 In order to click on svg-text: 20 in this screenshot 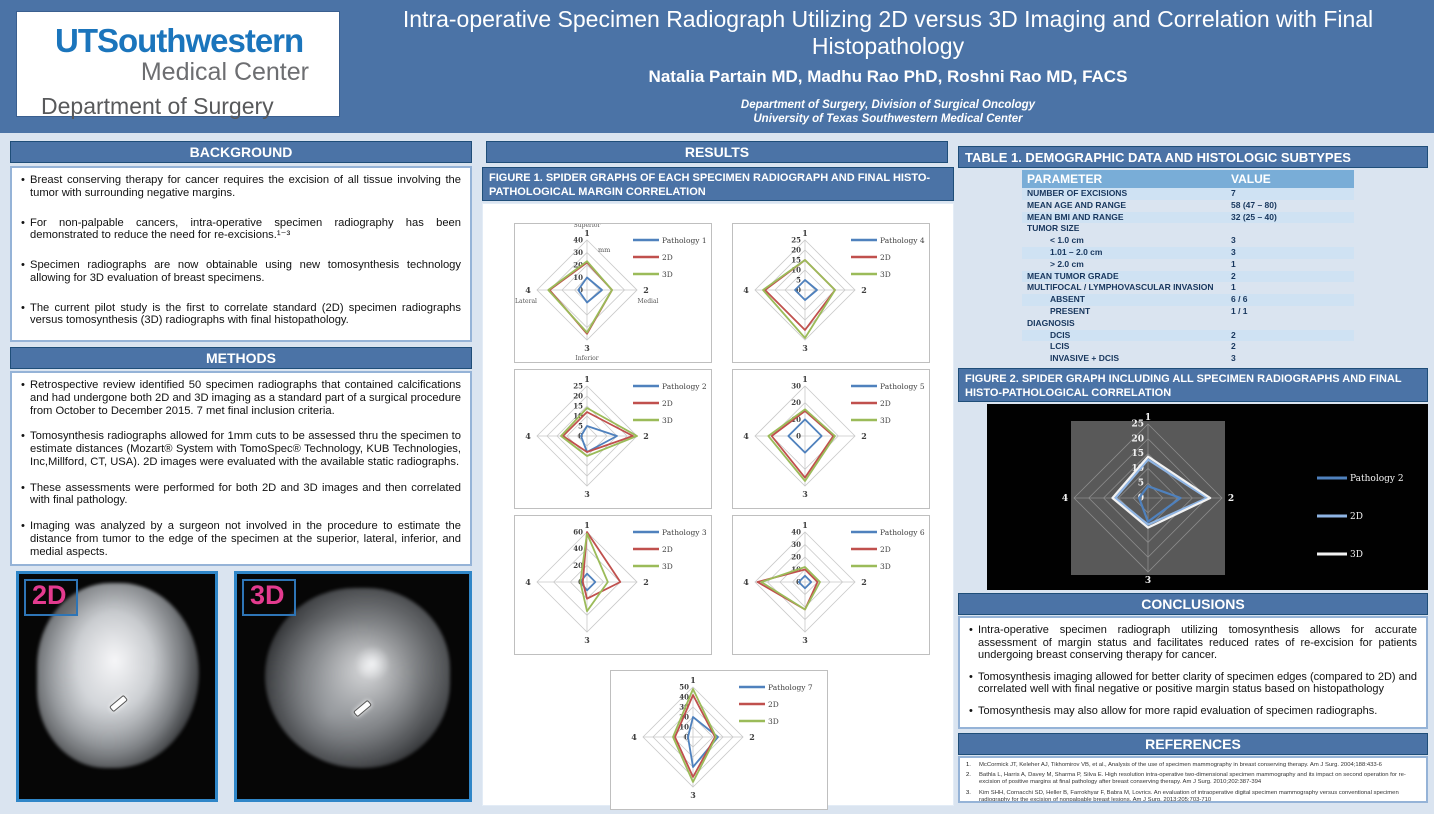, I will do `click(796, 250)`.